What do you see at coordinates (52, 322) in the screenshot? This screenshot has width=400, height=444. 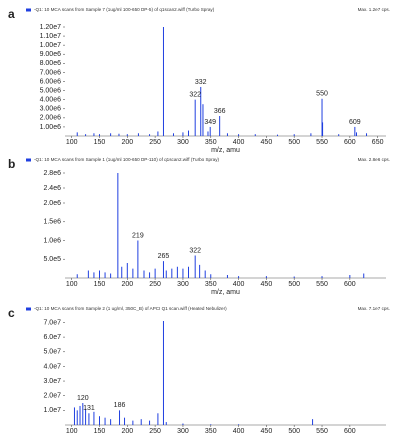 I see `y-tick-label: 7.0e7` at bounding box center [52, 322].